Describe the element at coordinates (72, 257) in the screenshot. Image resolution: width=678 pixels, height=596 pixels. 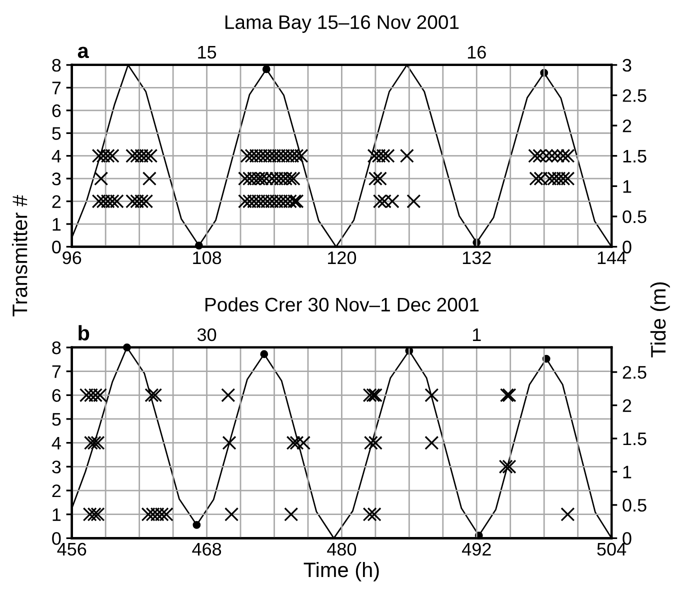
I see `x-tick-label: 96` at that location.